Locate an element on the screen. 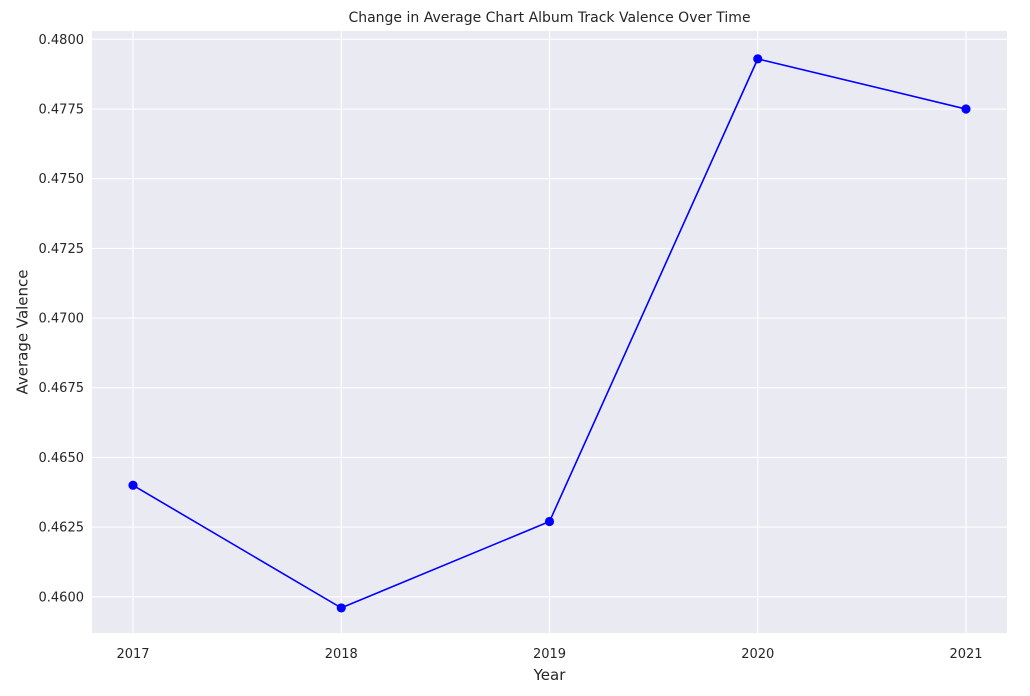  x-tick-labels: 2017 2018 2019 2020 2021 is located at coordinates (549, 654).